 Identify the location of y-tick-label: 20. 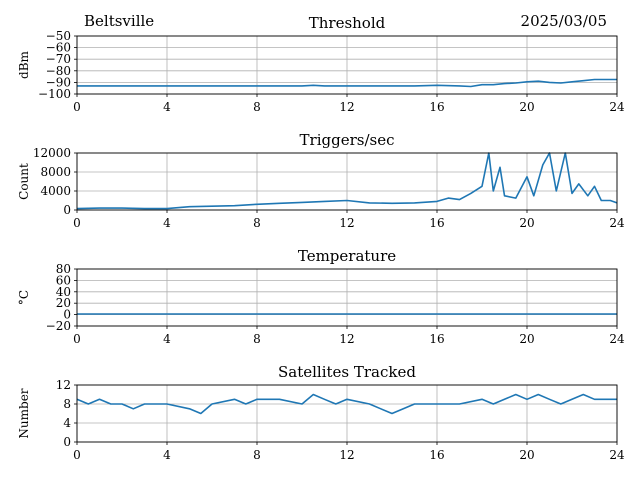
(63, 303).